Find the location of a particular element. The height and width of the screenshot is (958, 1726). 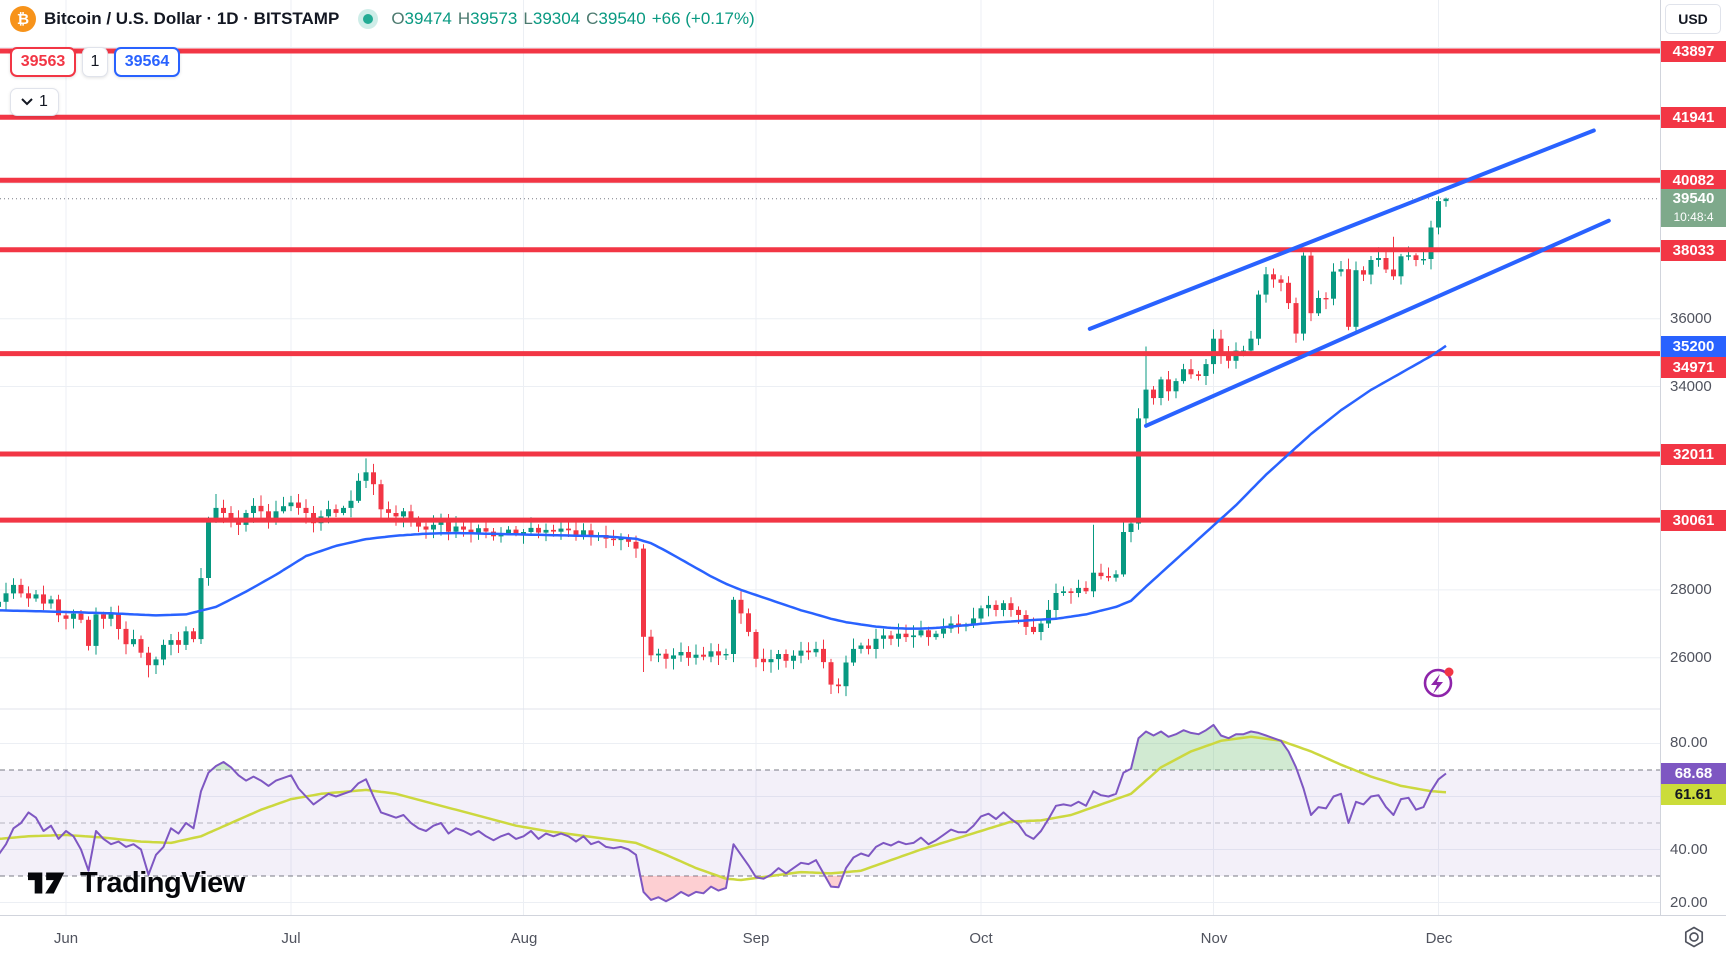

high-value: 39573 is located at coordinates (494, 18).